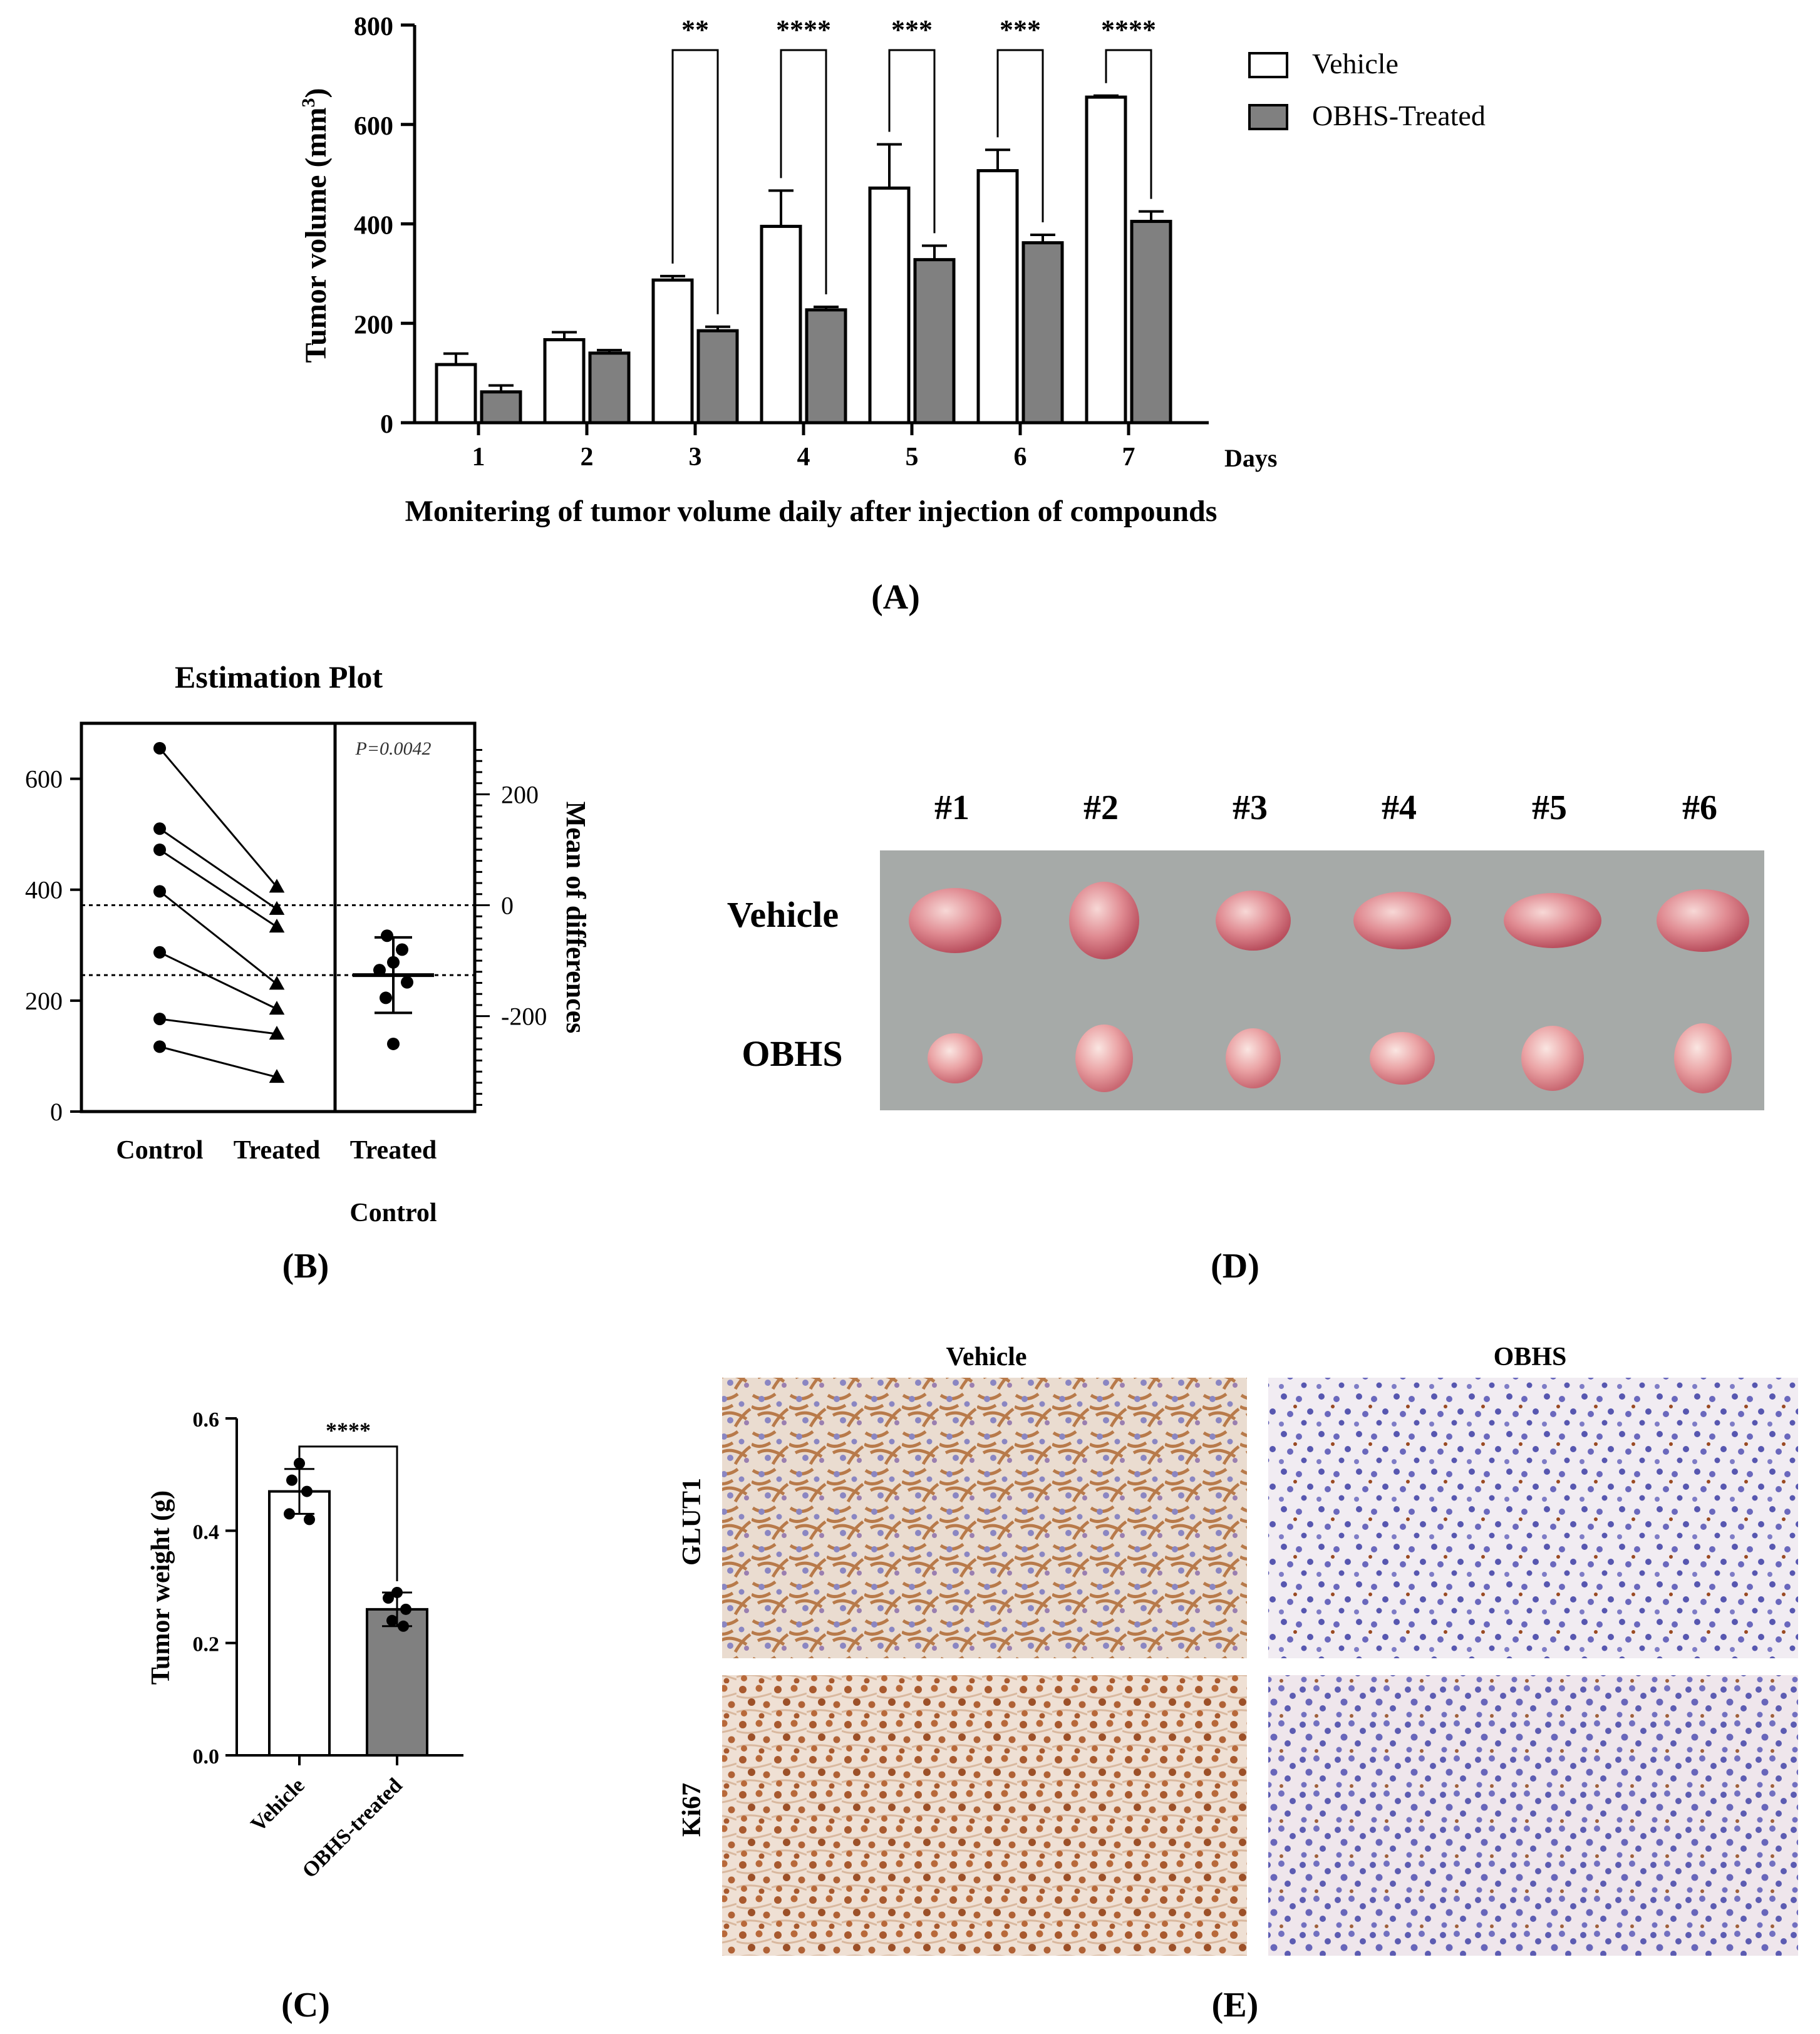 This screenshot has height=2034, width=1820. I want to click on panel-d-tumor-photo: #1 #2 #3 #4 #5 #6 Vehicle OBHS (D), so click(1246, 1037).